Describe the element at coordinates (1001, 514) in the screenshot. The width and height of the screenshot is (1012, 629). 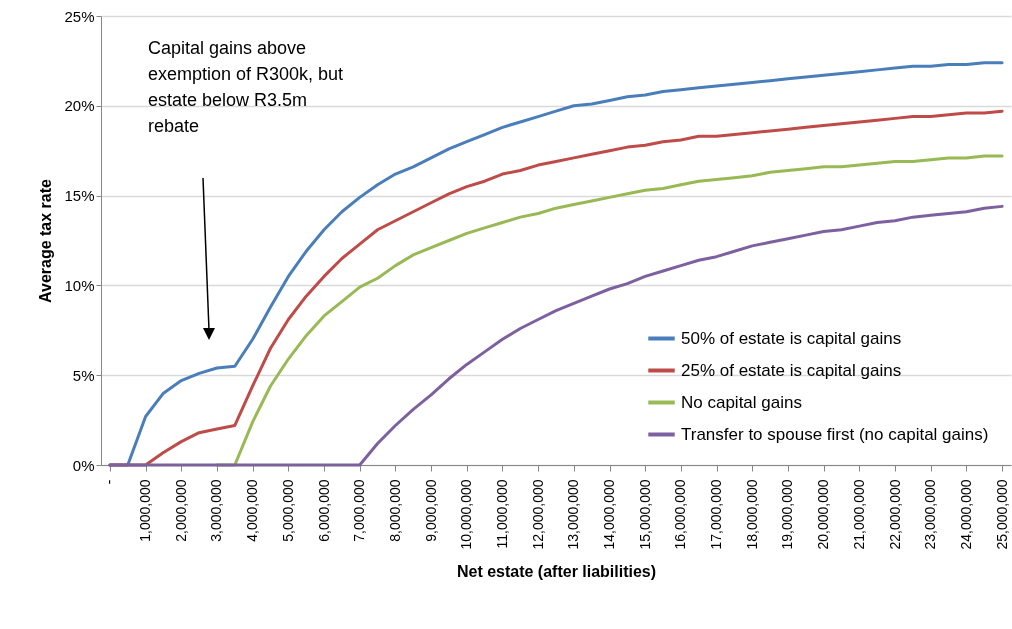
I see `x-tick-label: 25,000,000` at that location.